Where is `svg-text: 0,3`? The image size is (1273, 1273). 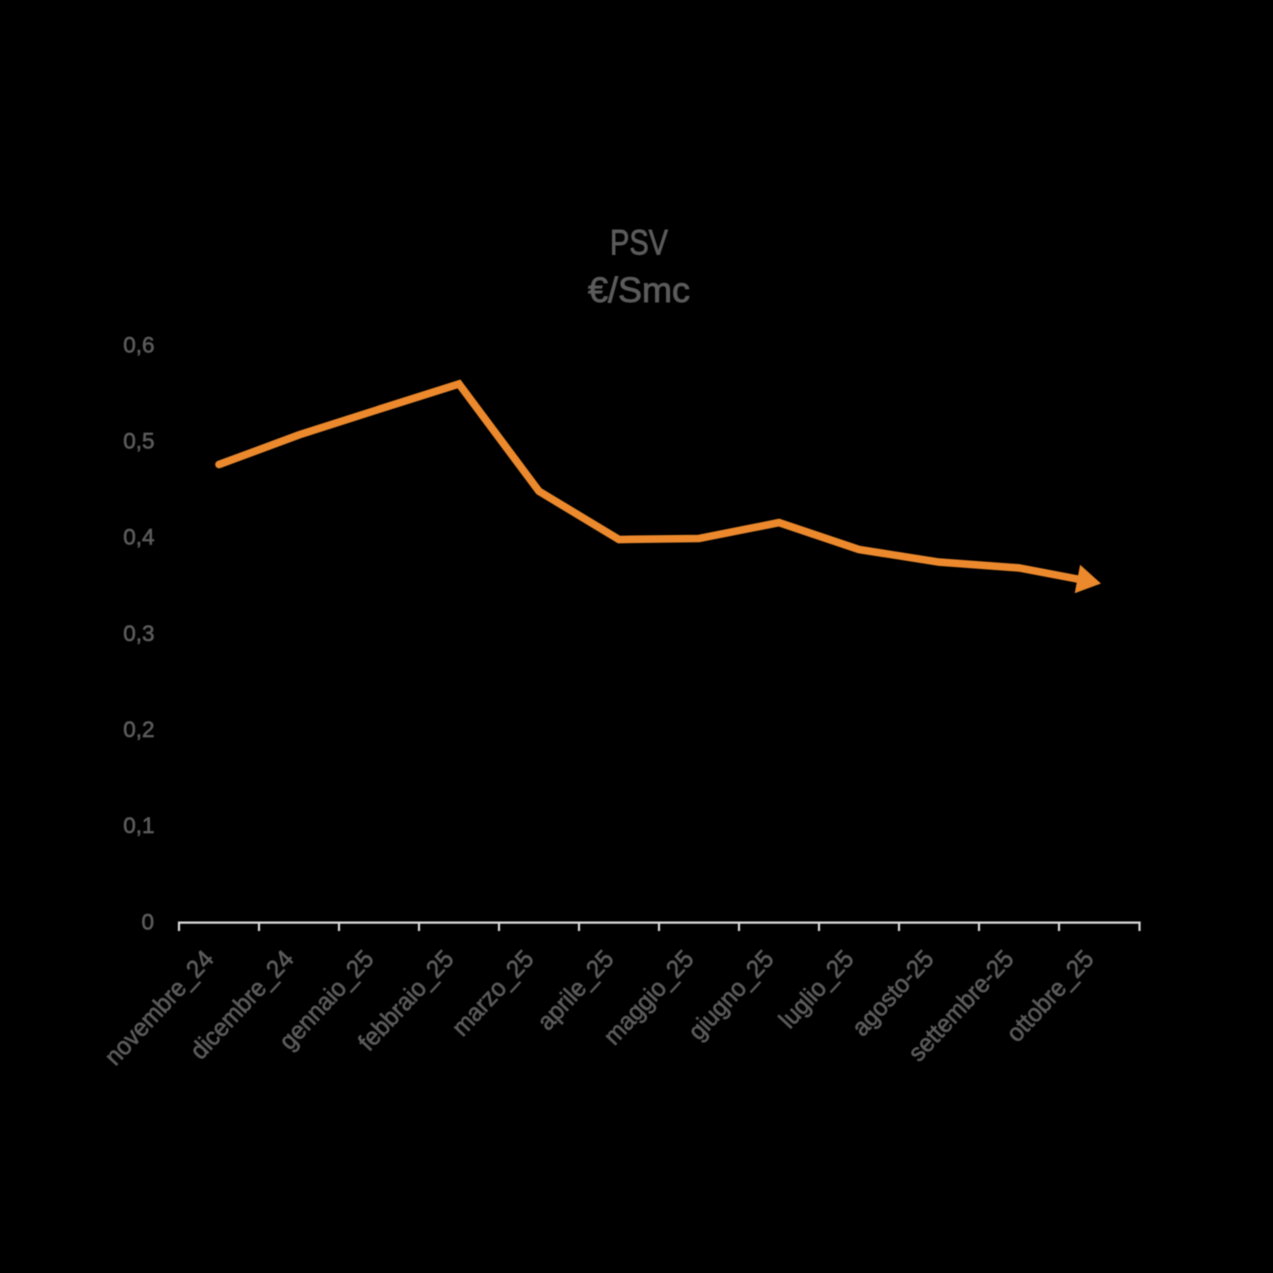 svg-text: 0,3 is located at coordinates (138, 633).